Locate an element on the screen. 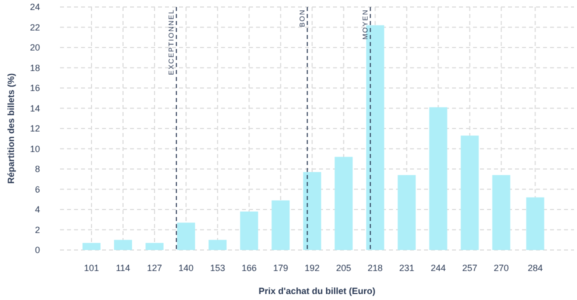 Image resolution: width=577 pixels, height=300 pixels. y-tick-label: 20 is located at coordinates (35, 47).